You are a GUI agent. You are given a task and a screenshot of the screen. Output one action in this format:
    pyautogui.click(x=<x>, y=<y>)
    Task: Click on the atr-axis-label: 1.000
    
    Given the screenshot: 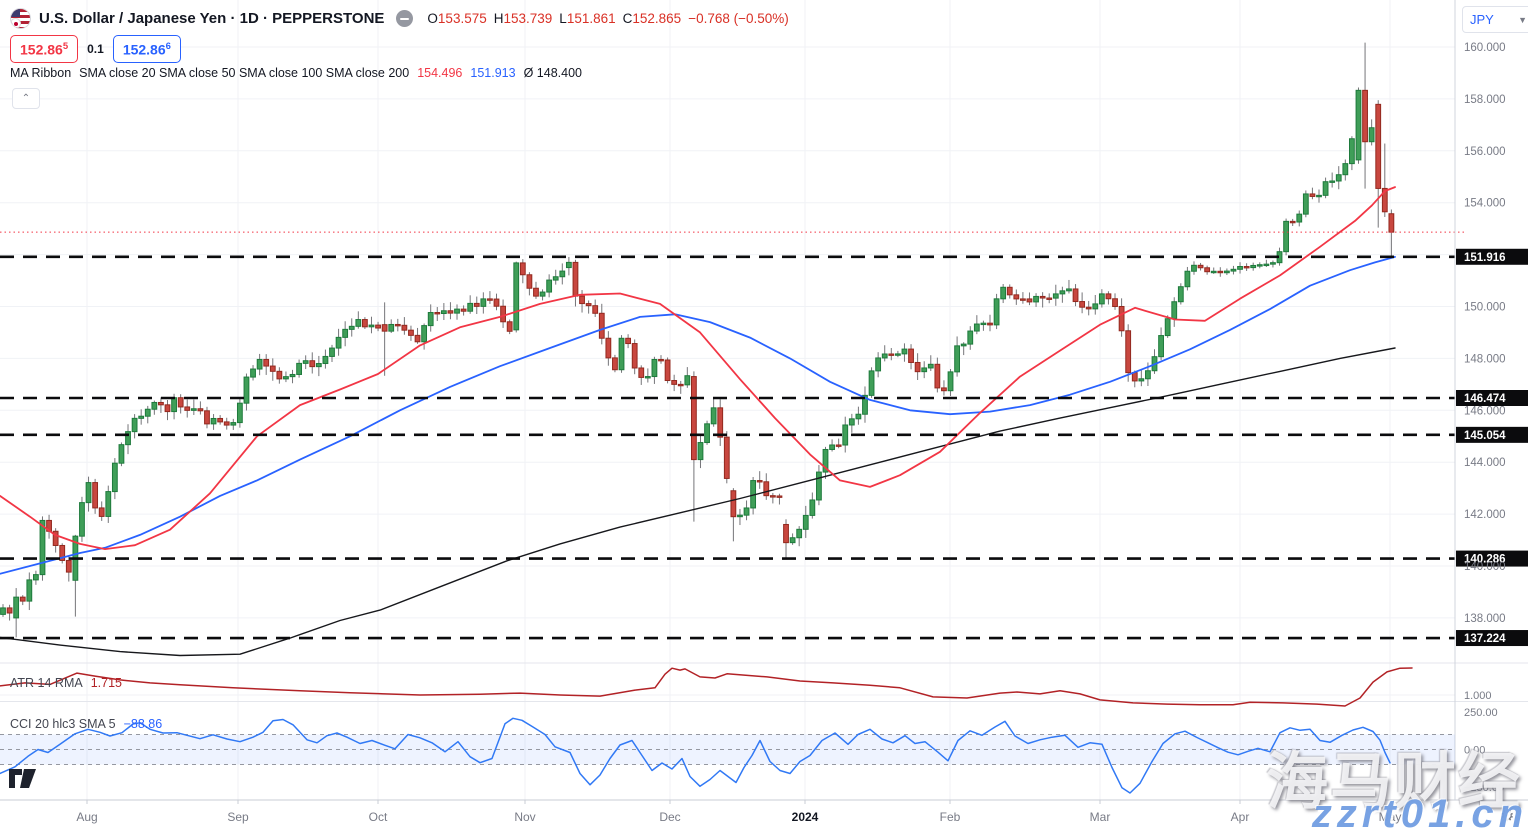 What is the action you would take?
    pyautogui.click(x=1478, y=696)
    